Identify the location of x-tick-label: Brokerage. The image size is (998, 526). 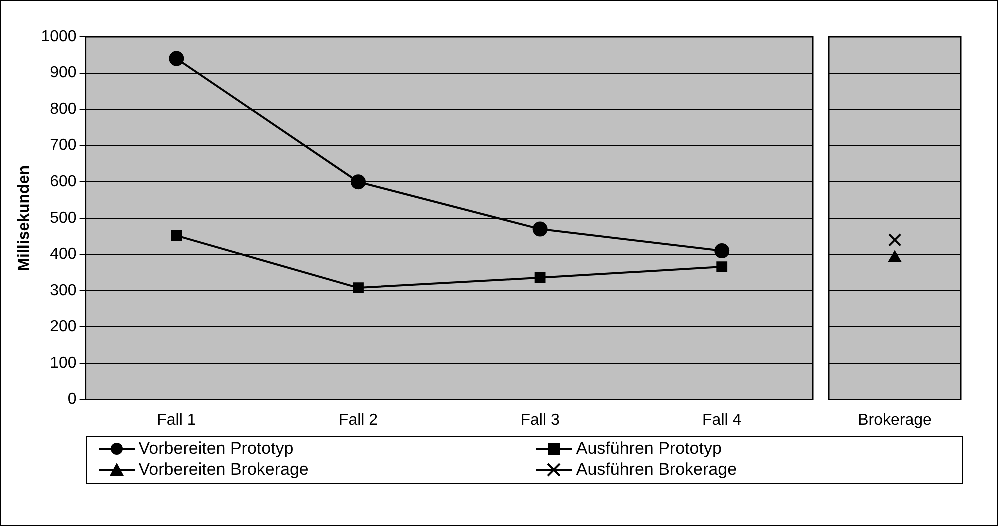
(895, 420).